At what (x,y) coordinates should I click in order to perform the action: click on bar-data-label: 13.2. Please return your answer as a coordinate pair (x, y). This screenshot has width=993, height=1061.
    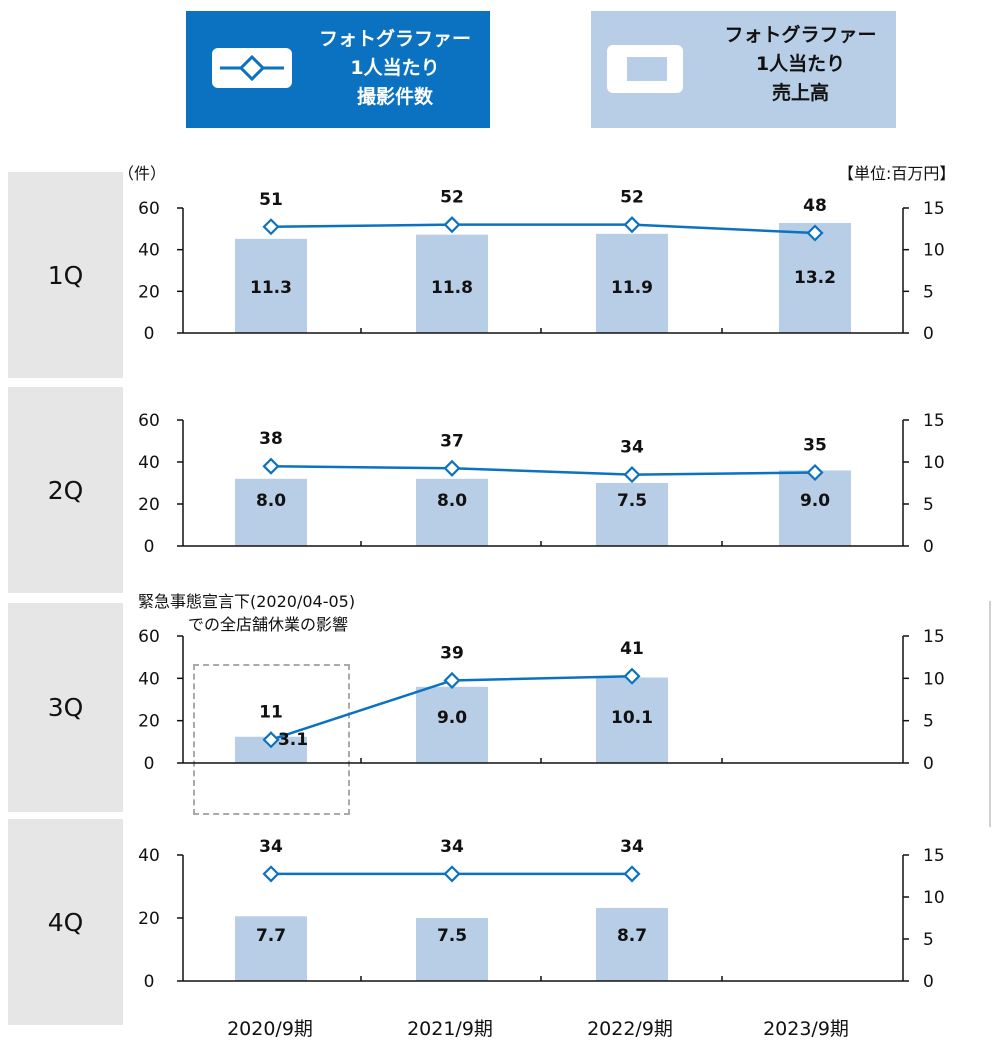
    Looking at the image, I should click on (815, 278).